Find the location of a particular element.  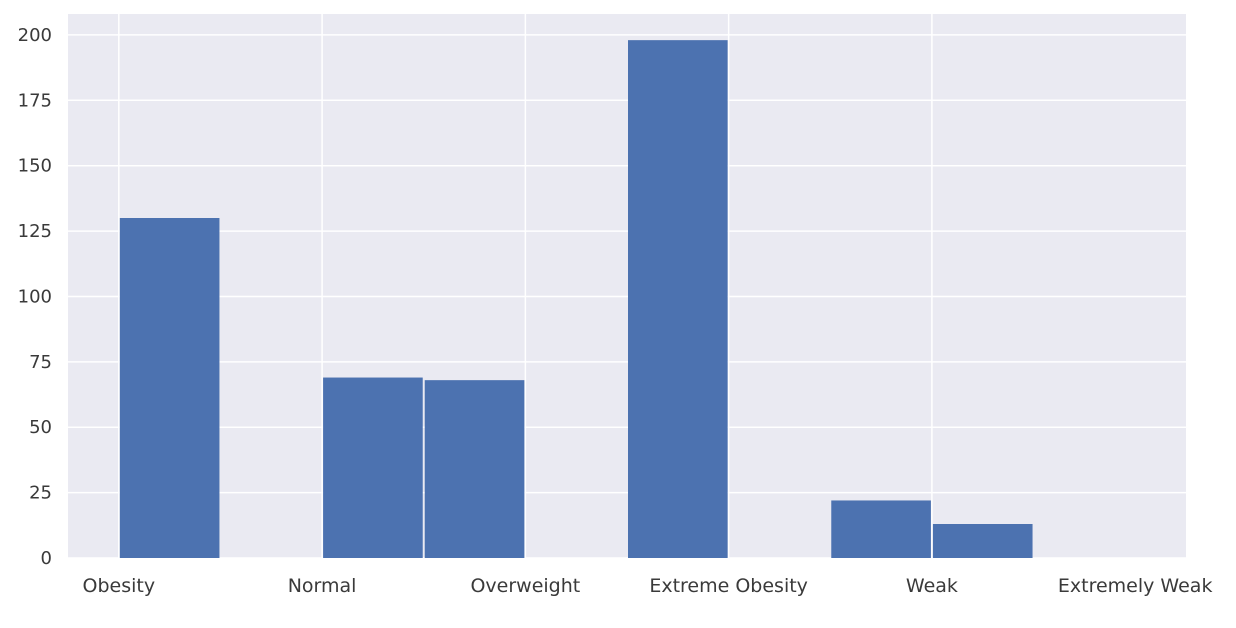

x-category-label: Weak is located at coordinates (932, 586).